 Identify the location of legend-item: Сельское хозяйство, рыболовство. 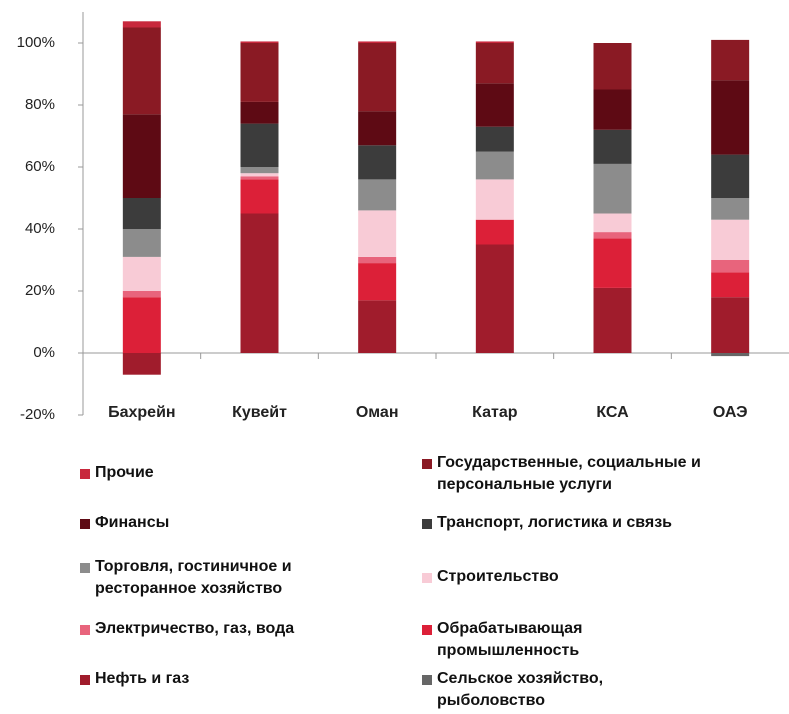
(544, 690).